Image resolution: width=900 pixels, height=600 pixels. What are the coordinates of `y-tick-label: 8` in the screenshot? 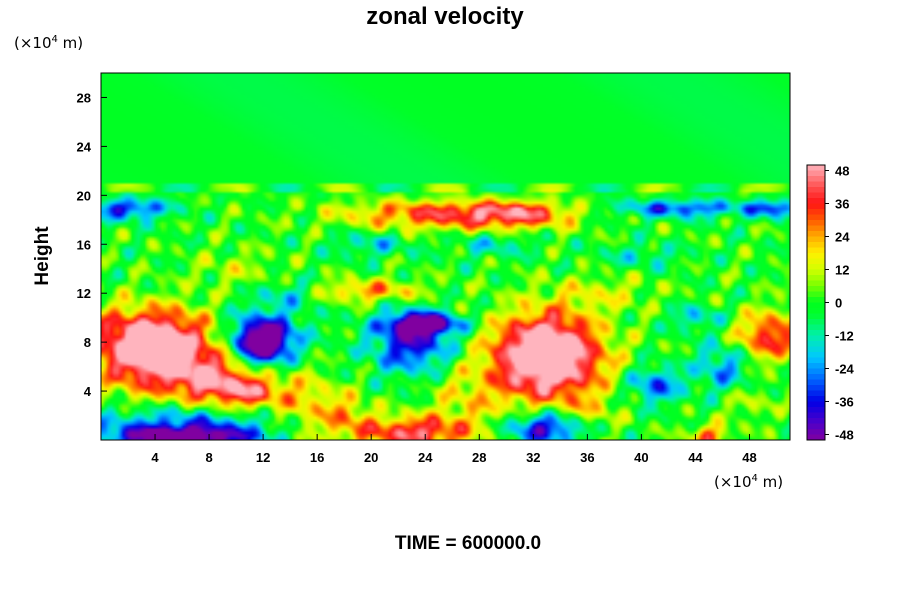 It's located at (87, 342).